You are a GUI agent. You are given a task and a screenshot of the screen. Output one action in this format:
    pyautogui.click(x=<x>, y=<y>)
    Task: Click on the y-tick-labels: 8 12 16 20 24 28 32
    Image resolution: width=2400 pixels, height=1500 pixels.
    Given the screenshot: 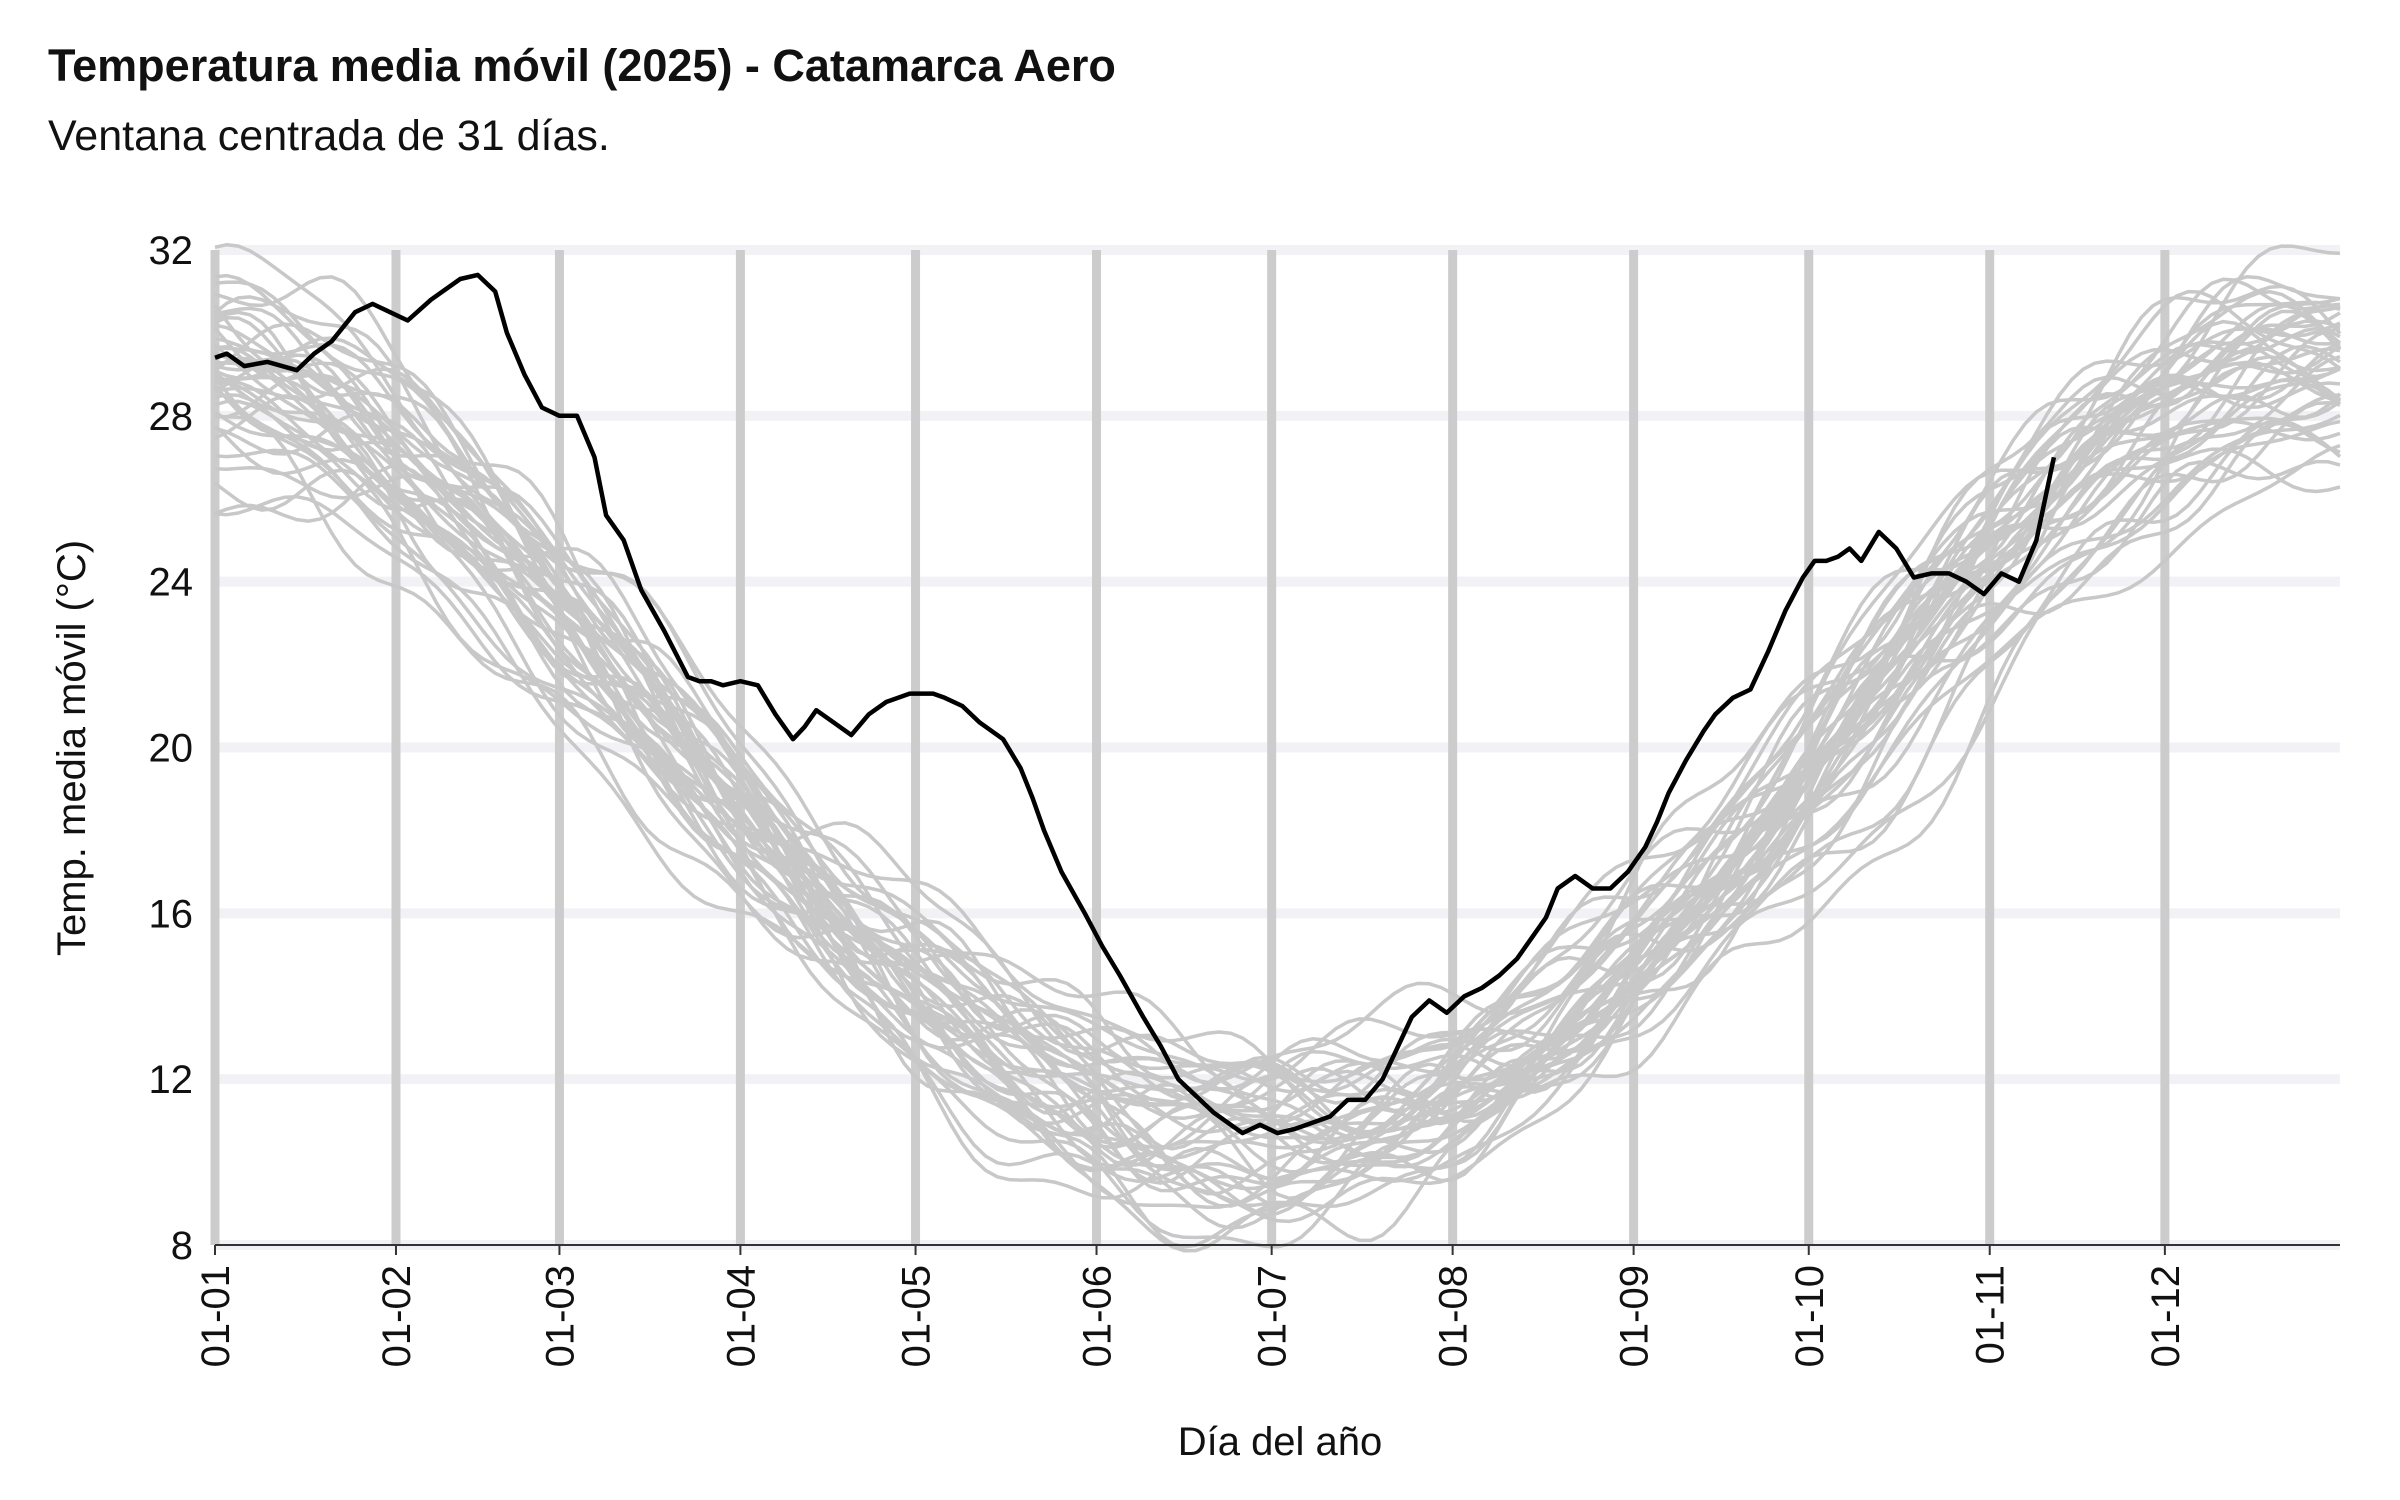 What is the action you would take?
    pyautogui.click(x=171, y=748)
    